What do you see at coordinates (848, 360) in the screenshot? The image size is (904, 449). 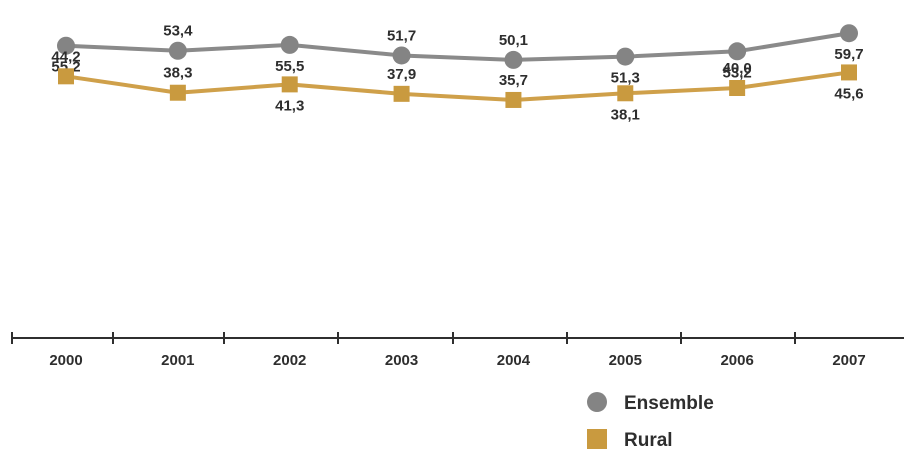 I see `x-tick-label: 2007` at bounding box center [848, 360].